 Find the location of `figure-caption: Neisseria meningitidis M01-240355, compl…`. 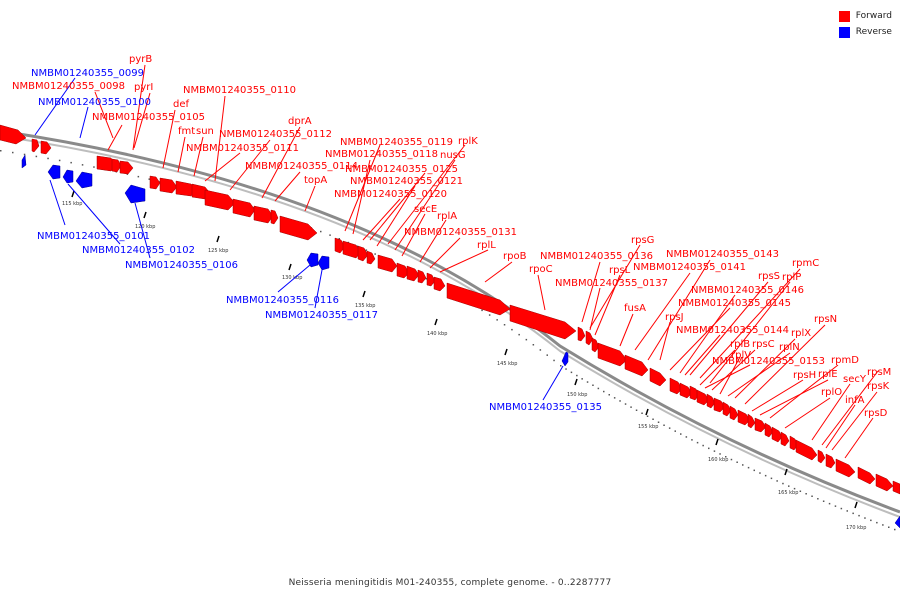

figure-caption: Neisseria meningitidis M01-240355, compl… is located at coordinates (450, 583).